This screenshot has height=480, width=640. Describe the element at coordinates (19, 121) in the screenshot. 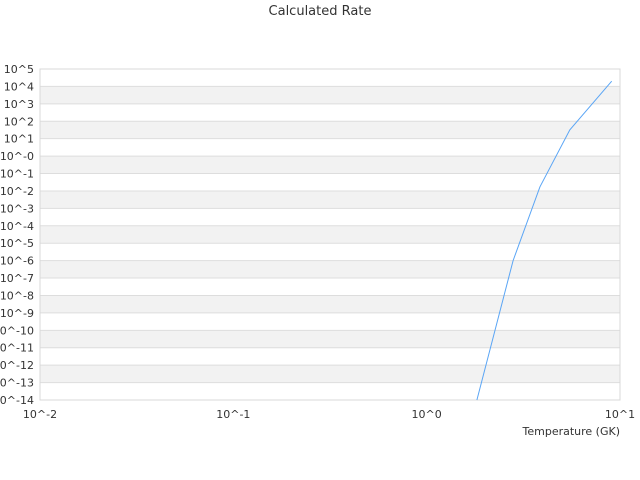

I see `y-tick-label: 10^2` at that location.